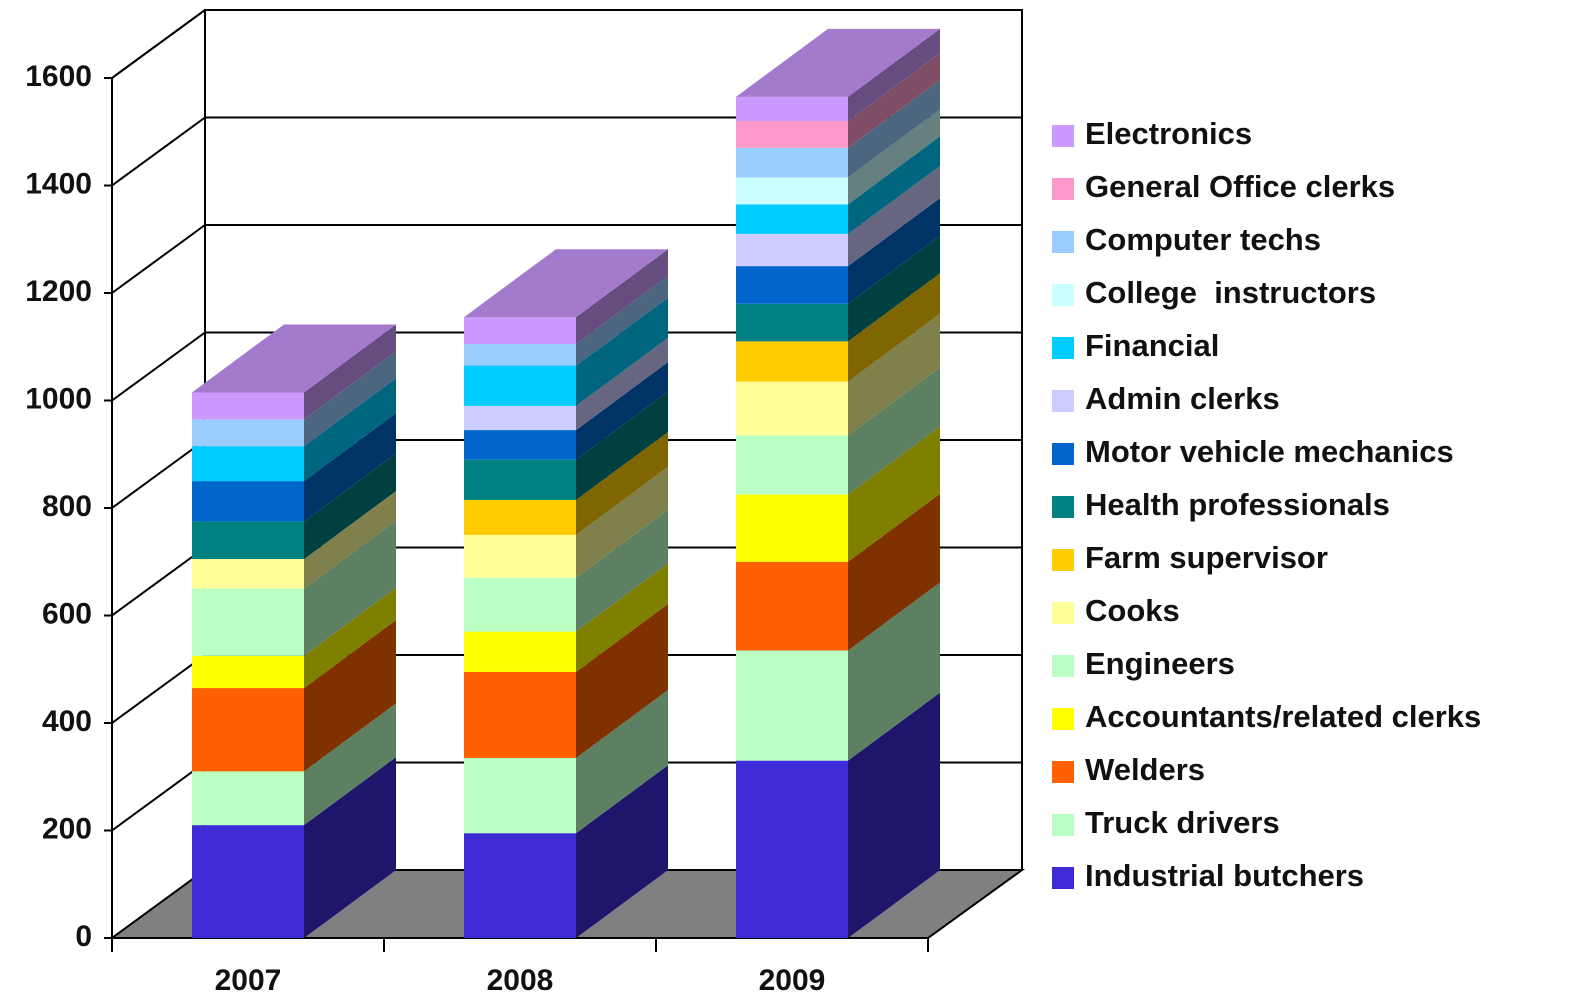 This screenshot has width=1586, height=1008. What do you see at coordinates (58, 398) in the screenshot?
I see `y-tick-label: 1000` at bounding box center [58, 398].